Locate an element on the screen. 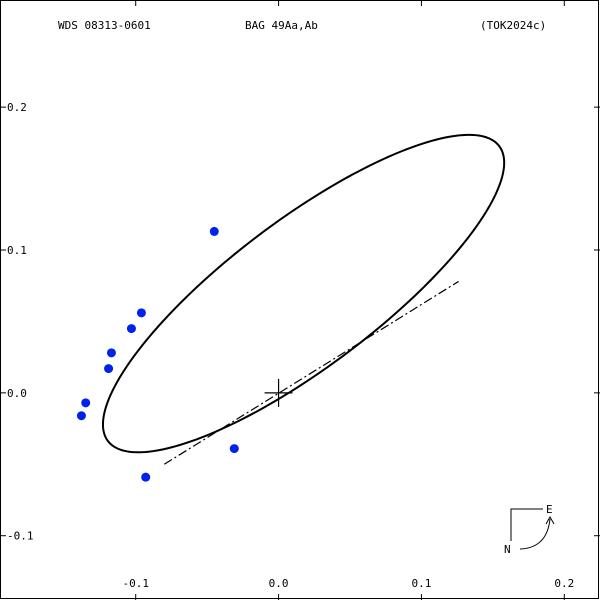  header-wds: WDS 08313-0601 is located at coordinates (104, 25).